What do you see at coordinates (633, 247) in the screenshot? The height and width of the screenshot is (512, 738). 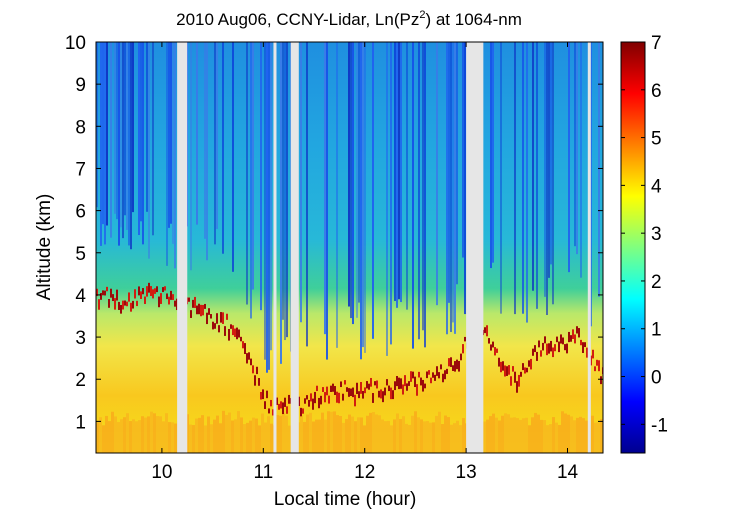 I see `colorbar-gradient` at bounding box center [633, 247].